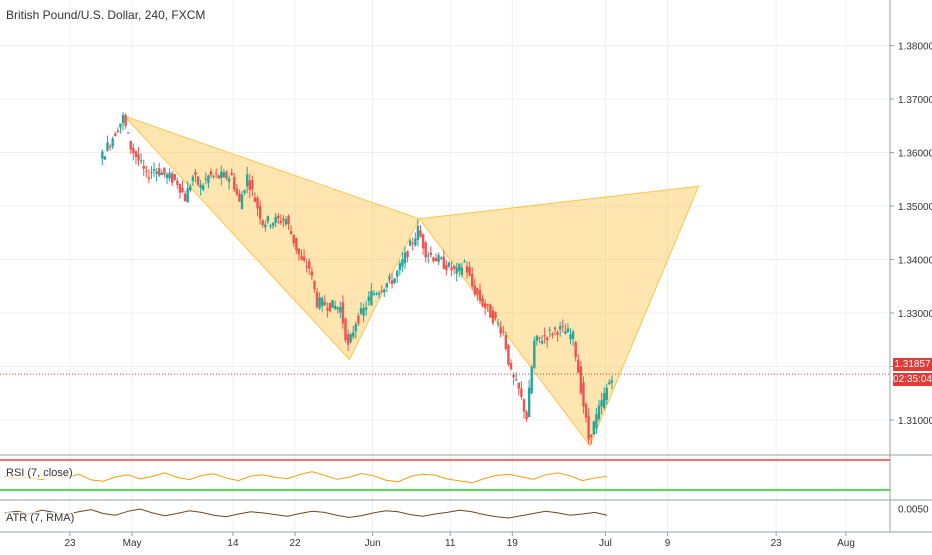 This screenshot has width=932, height=555. What do you see at coordinates (513, 543) in the screenshot?
I see `time-tick-label: 19` at bounding box center [513, 543].